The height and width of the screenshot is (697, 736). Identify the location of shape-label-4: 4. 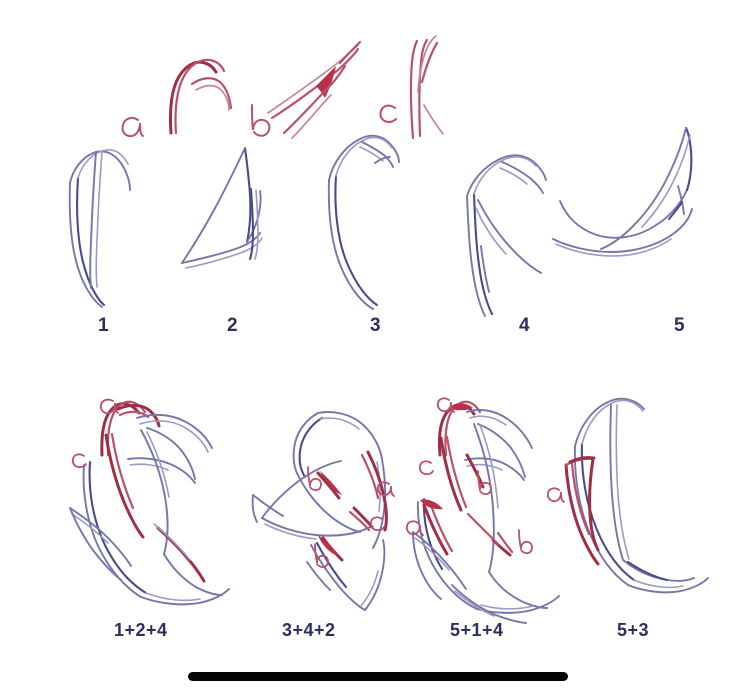
(525, 325).